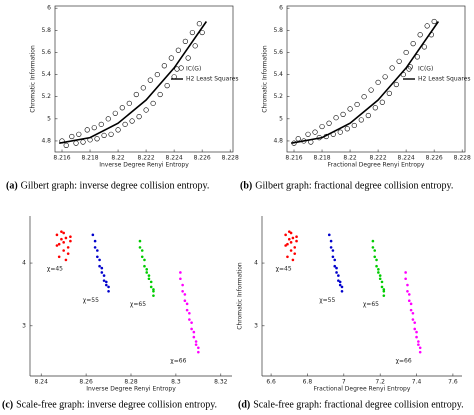  Describe the element at coordinates (12, 185) in the screenshot. I see `caption-label: (a)` at that location.